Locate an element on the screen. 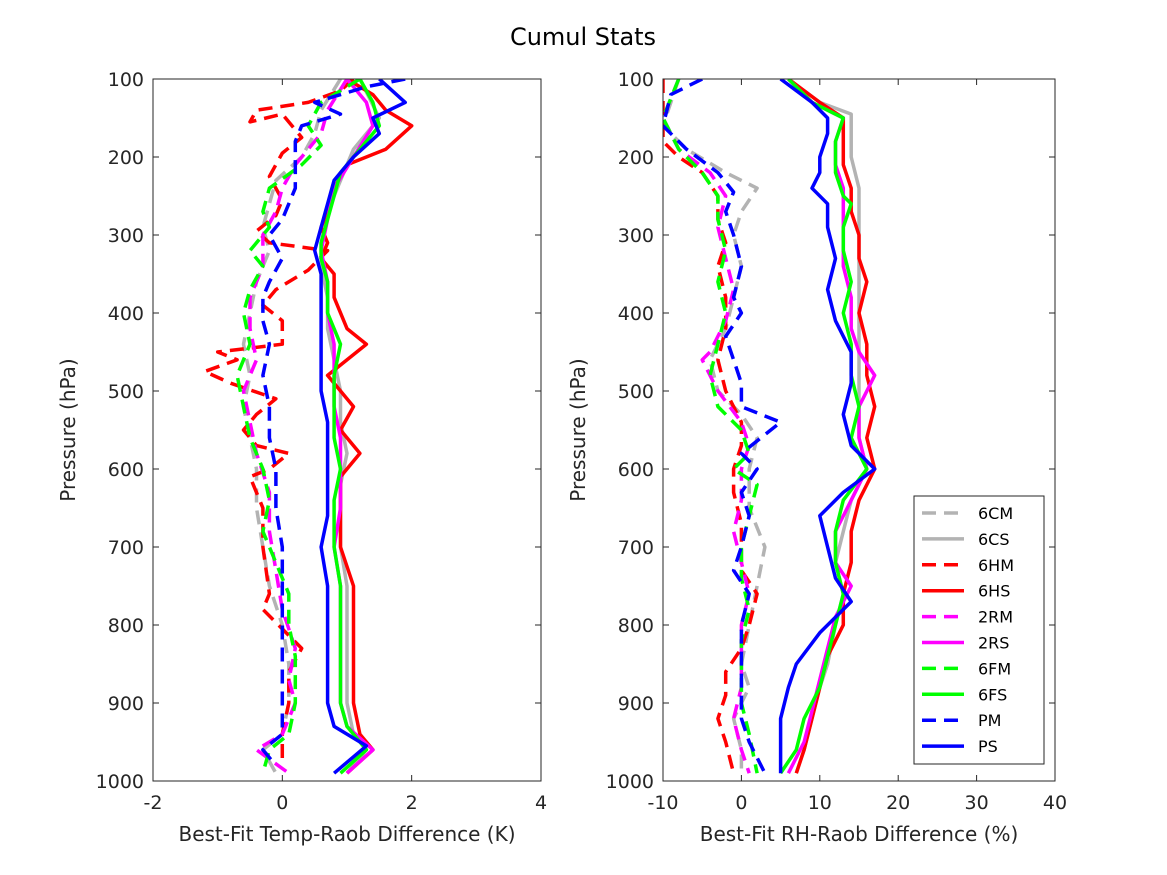 This screenshot has width=1167, height=875. rh-series-group is located at coordinates (770, 427).